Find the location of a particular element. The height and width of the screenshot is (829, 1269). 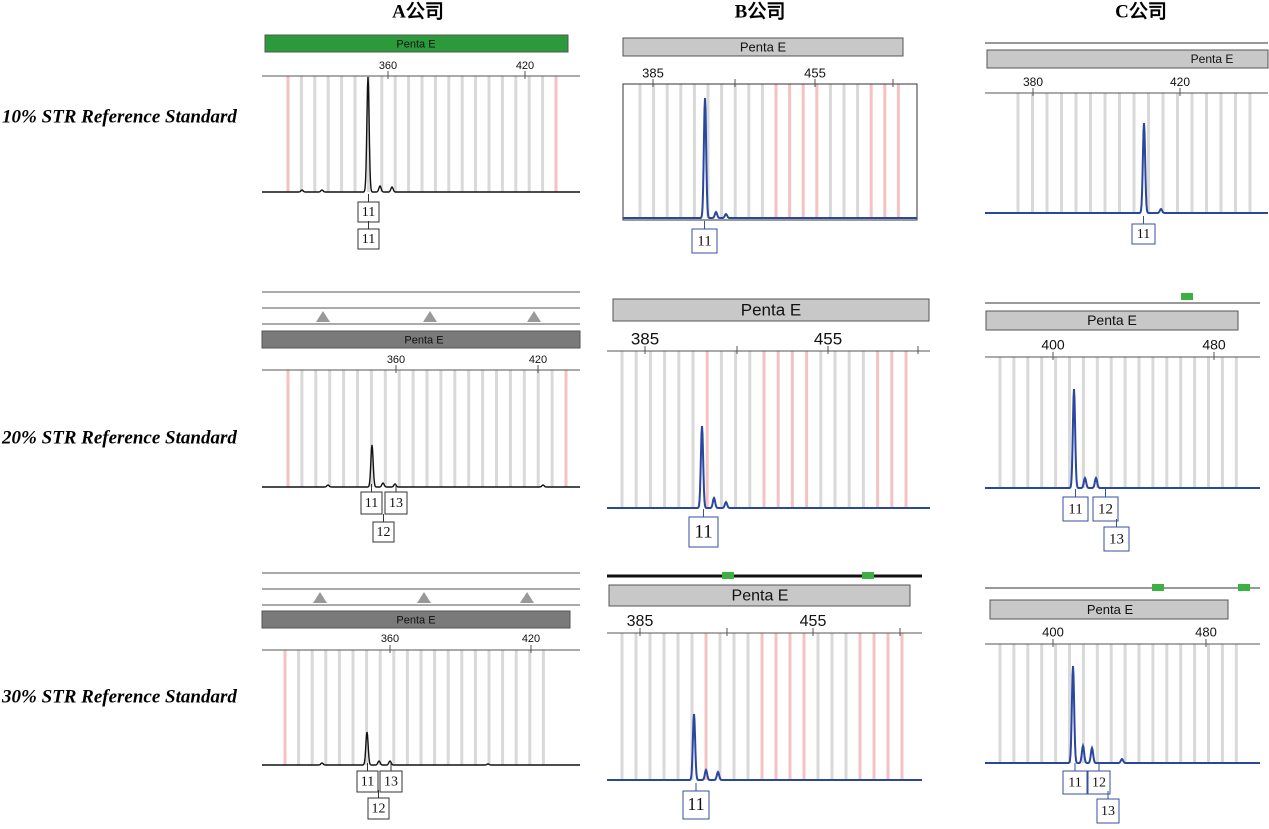

column-header: B公司 is located at coordinates (760, 11).